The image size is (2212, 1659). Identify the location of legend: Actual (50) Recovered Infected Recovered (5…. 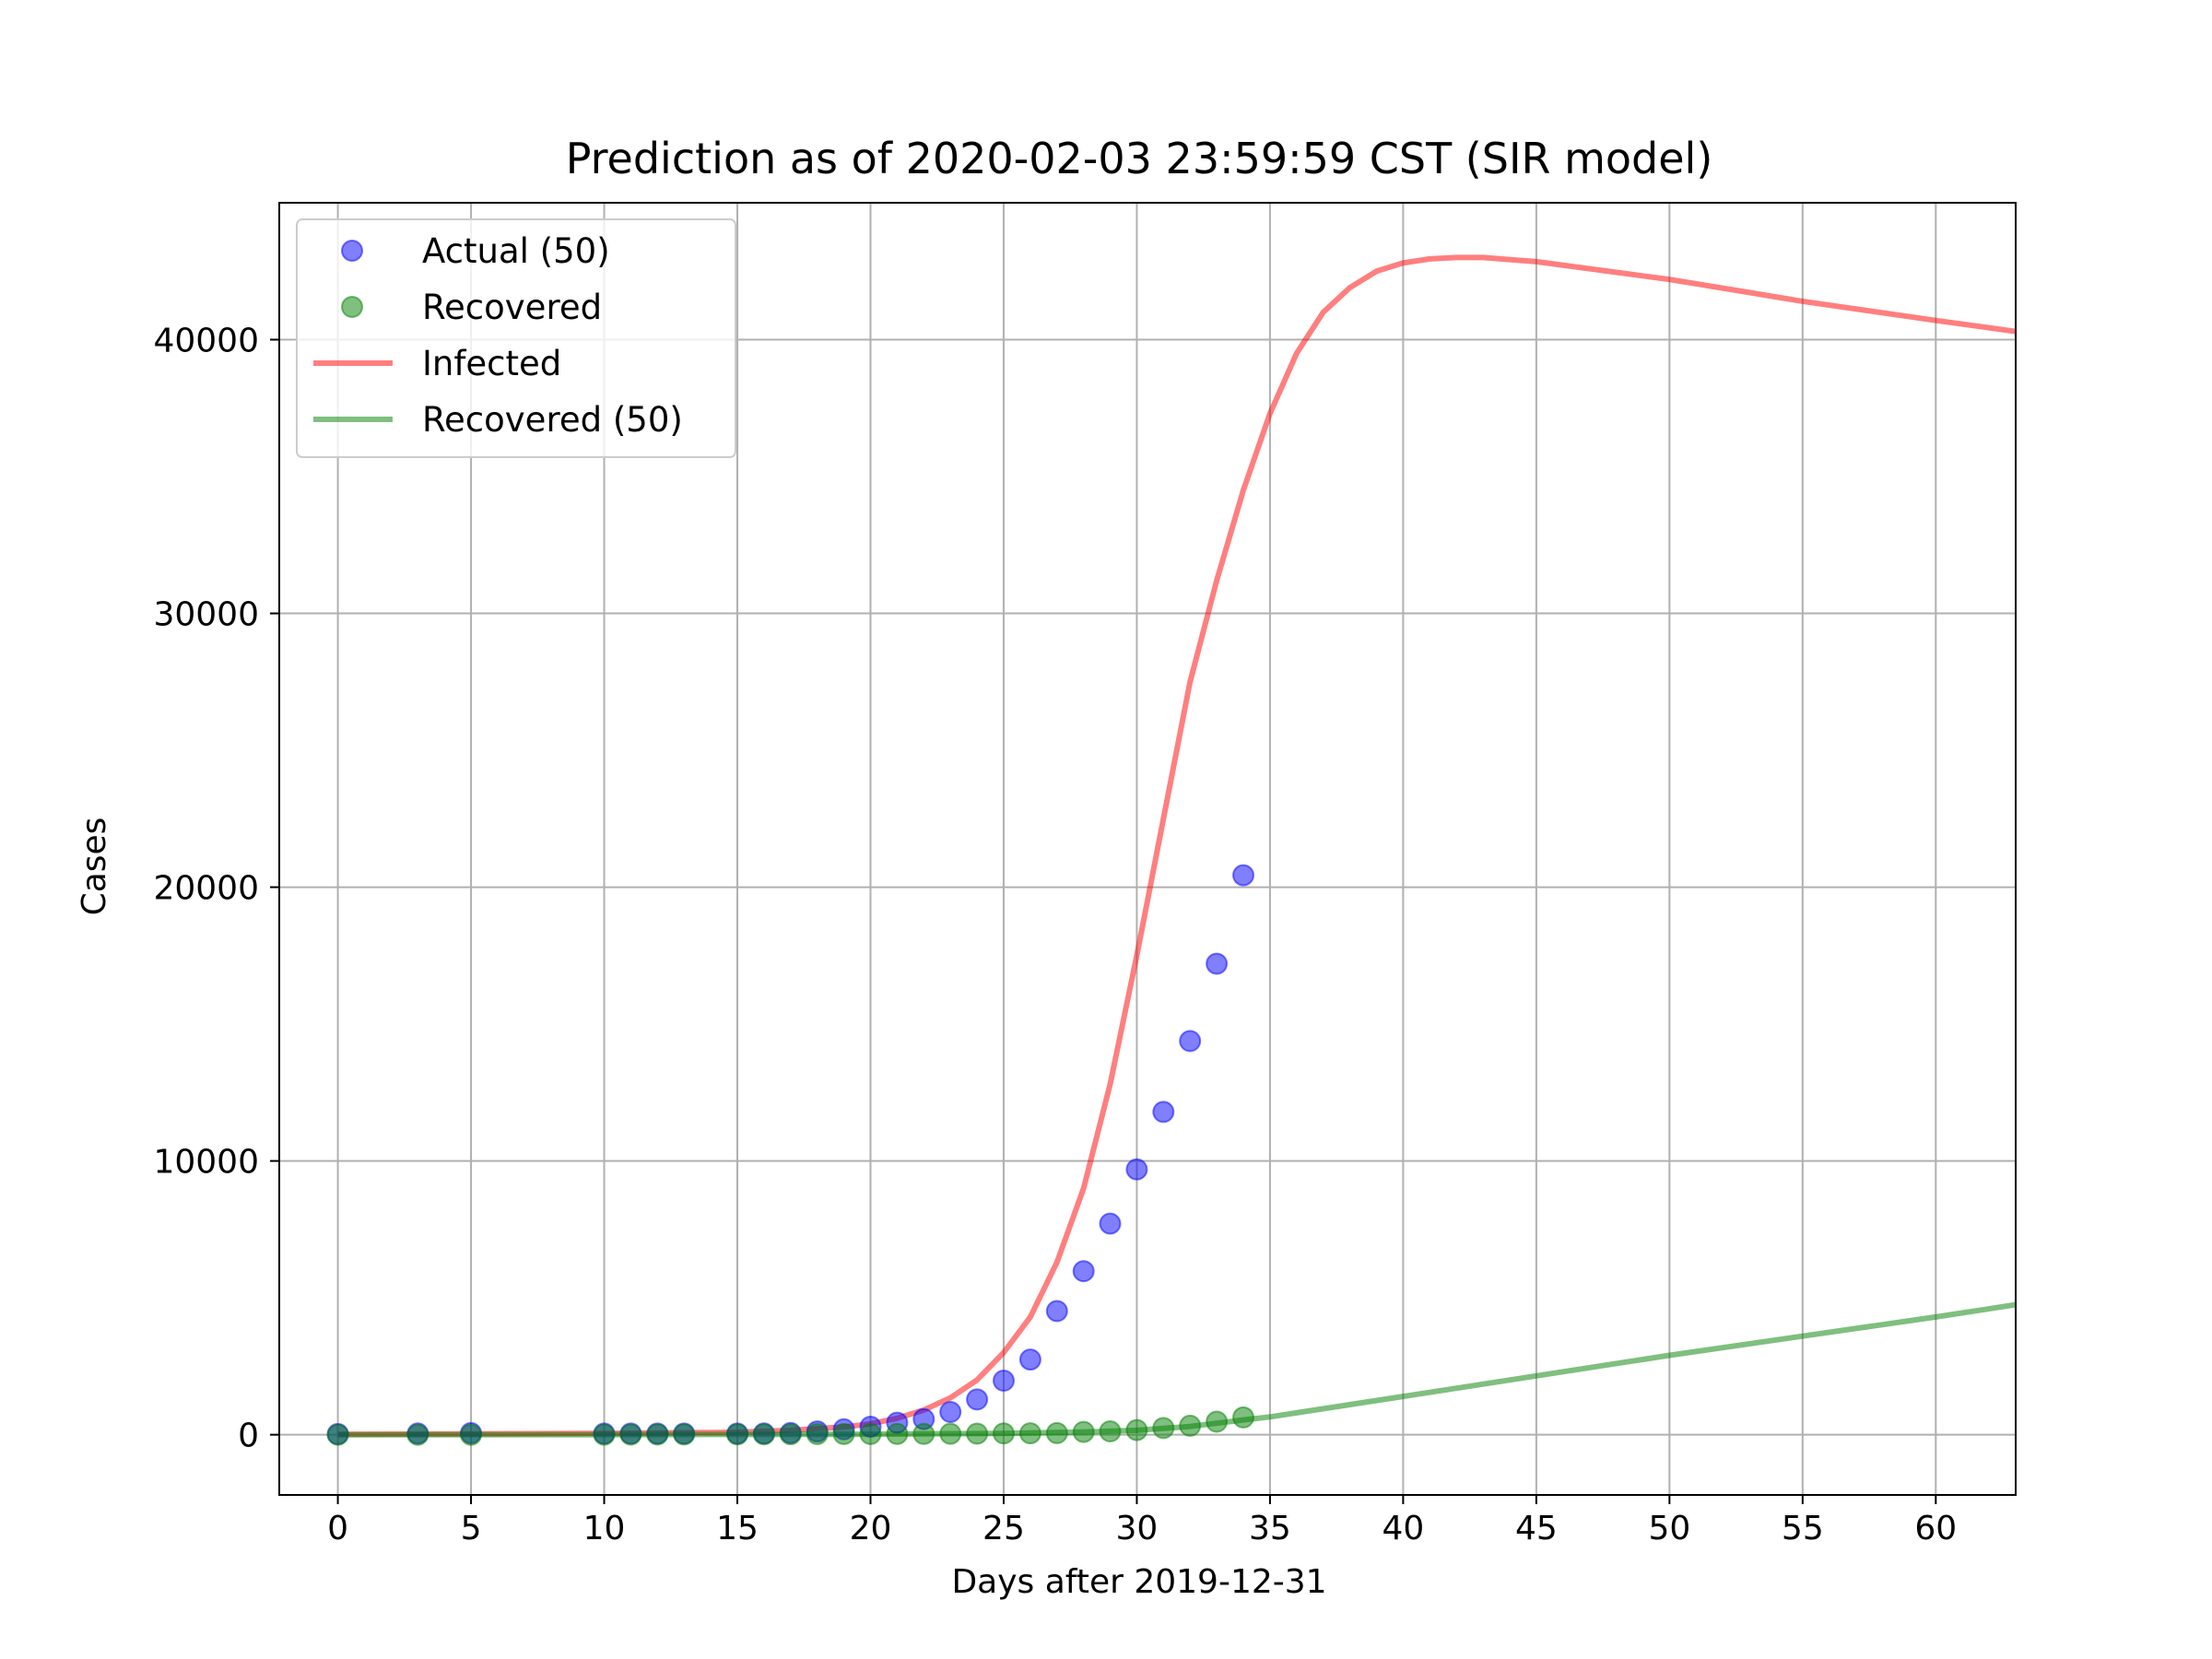
(516, 338).